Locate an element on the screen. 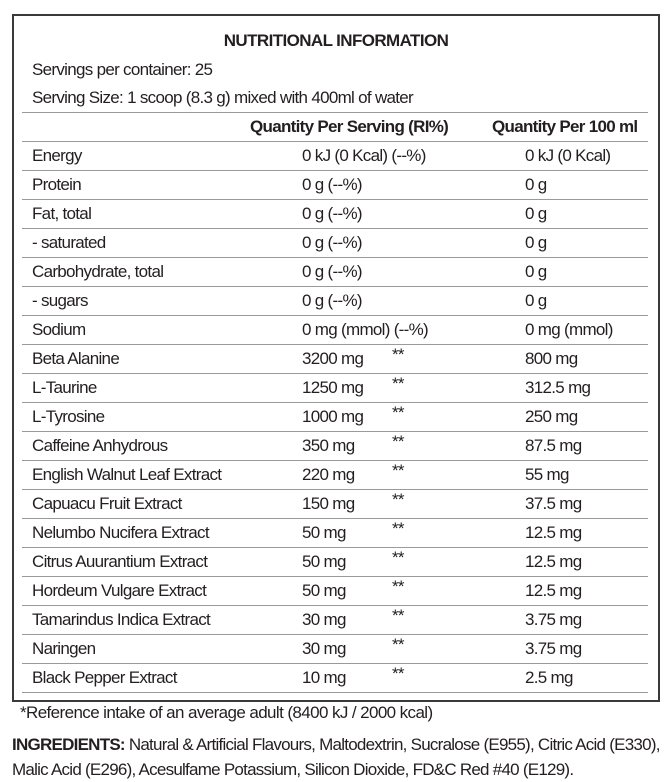 This screenshot has height=782, width=672. nutrient-name: Black Pepper Extract is located at coordinates (104, 677).